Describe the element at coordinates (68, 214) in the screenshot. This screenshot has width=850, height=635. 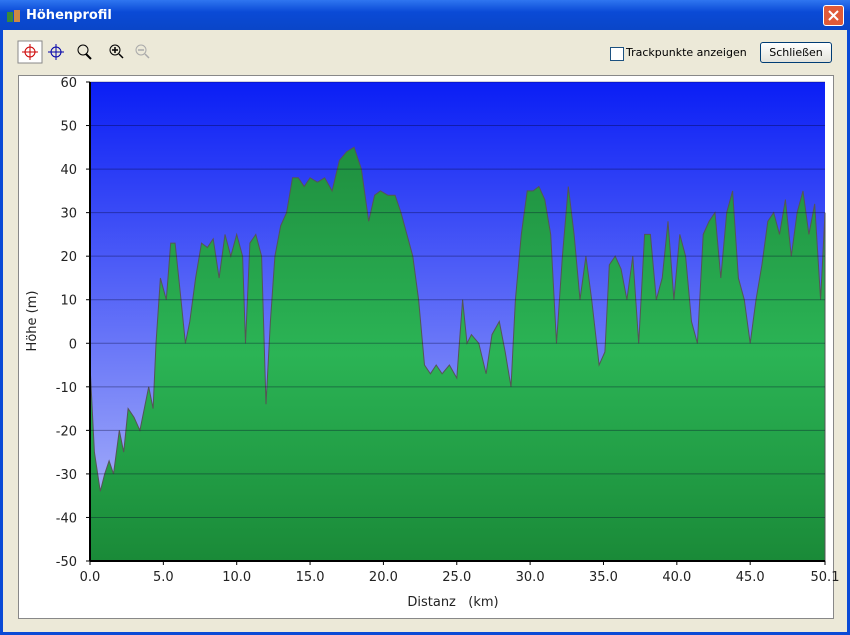
I see `y-tick-label: 30` at that location.